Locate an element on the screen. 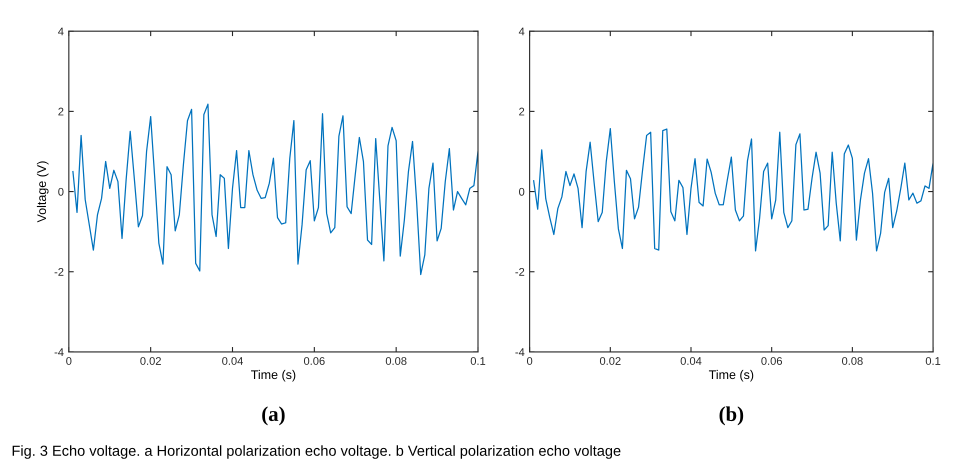 This screenshot has height=473, width=956. text: (b) is located at coordinates (732, 416).